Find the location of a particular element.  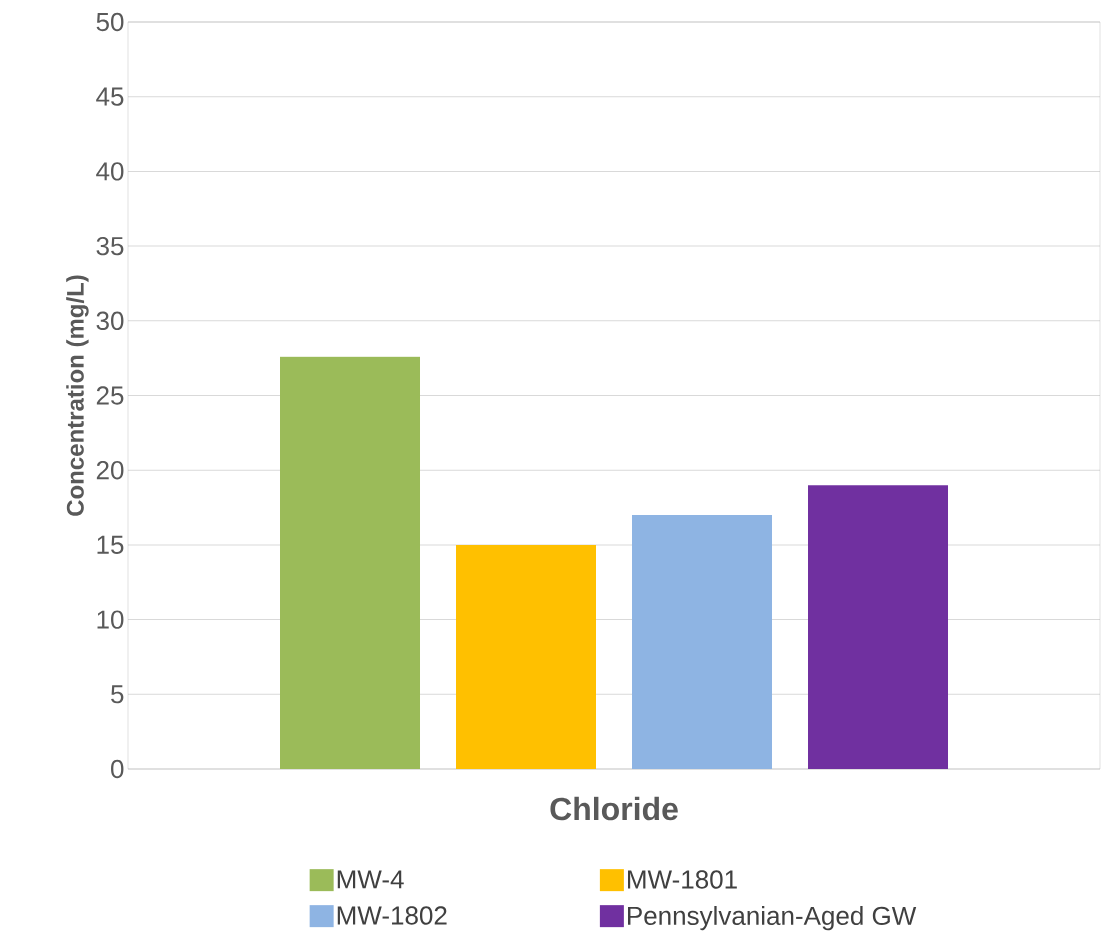

legend-label: MW-1802 is located at coordinates (392, 915).